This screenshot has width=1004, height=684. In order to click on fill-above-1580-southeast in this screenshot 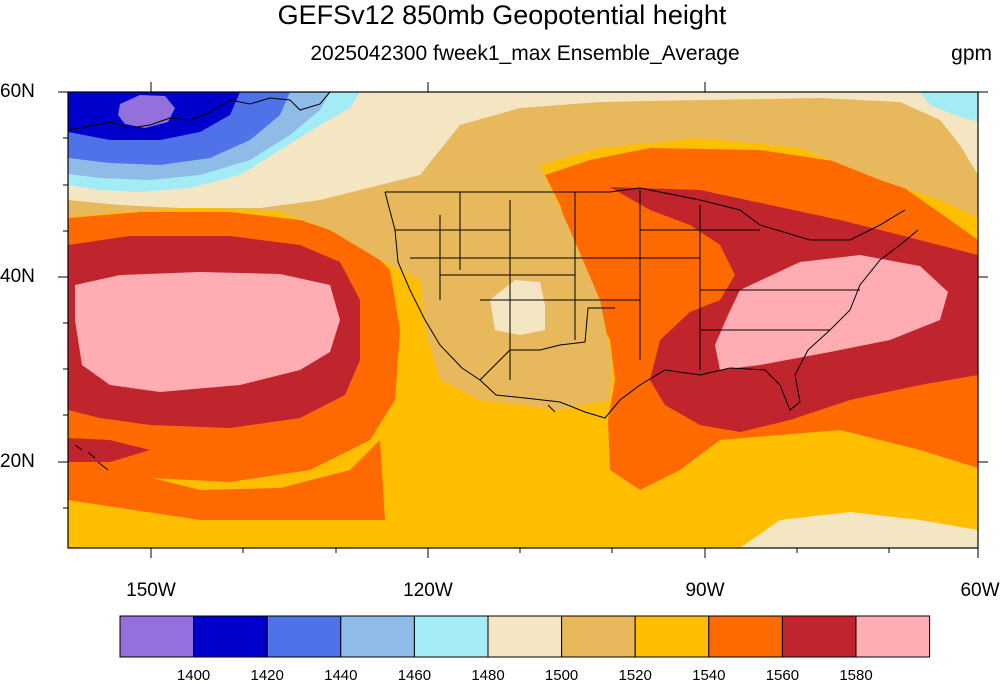, I will do `click(831, 312)`.